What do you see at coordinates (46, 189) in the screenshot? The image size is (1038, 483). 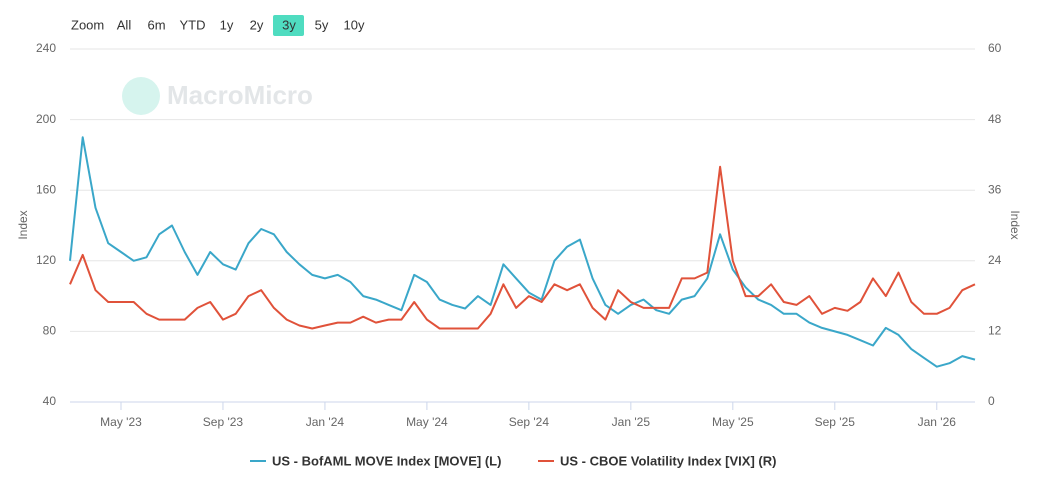 I see `y-tick-label: 160` at bounding box center [46, 189].